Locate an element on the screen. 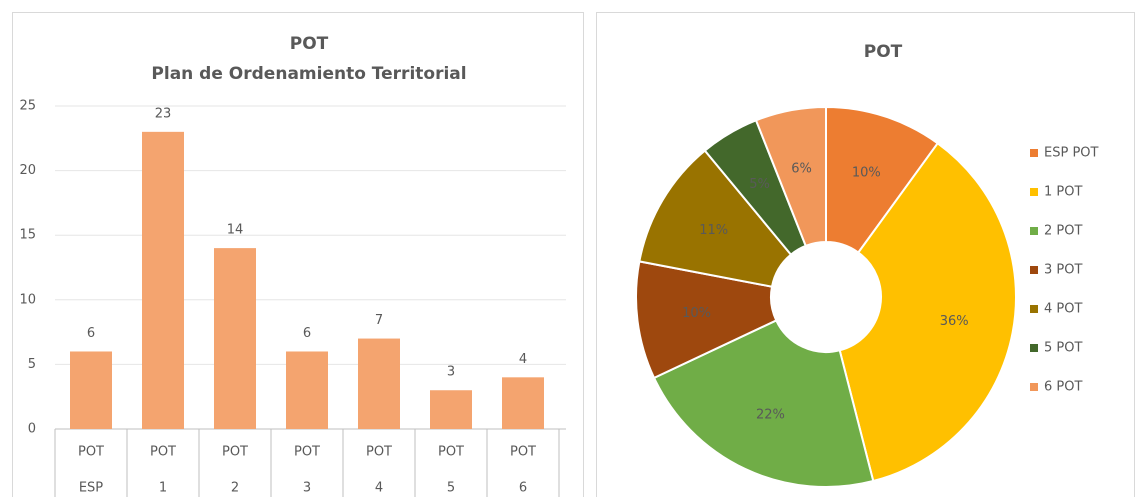 Image resolution: width=1137 pixels, height=497 pixels. x-tick-label: 5 is located at coordinates (451, 488).